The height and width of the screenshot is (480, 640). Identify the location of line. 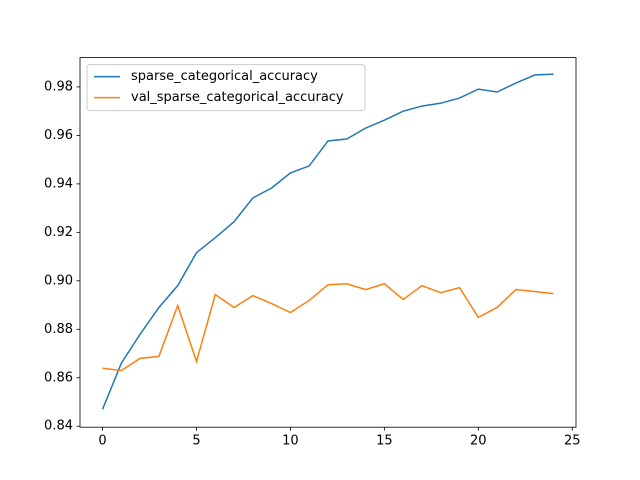
(328, 327).